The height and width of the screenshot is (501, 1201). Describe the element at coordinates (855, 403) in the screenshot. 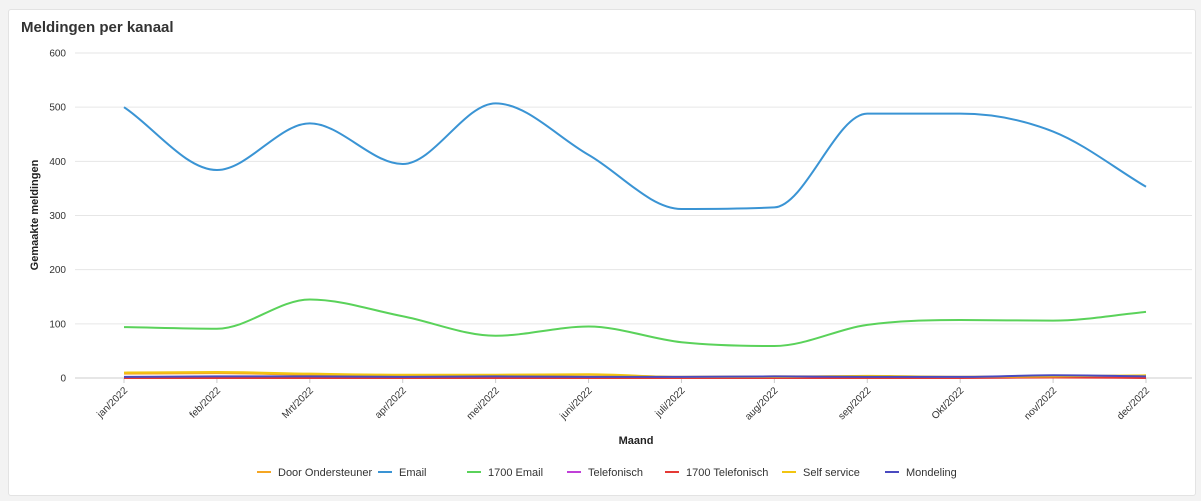

I see `x-tick-label: sep/2022` at that location.